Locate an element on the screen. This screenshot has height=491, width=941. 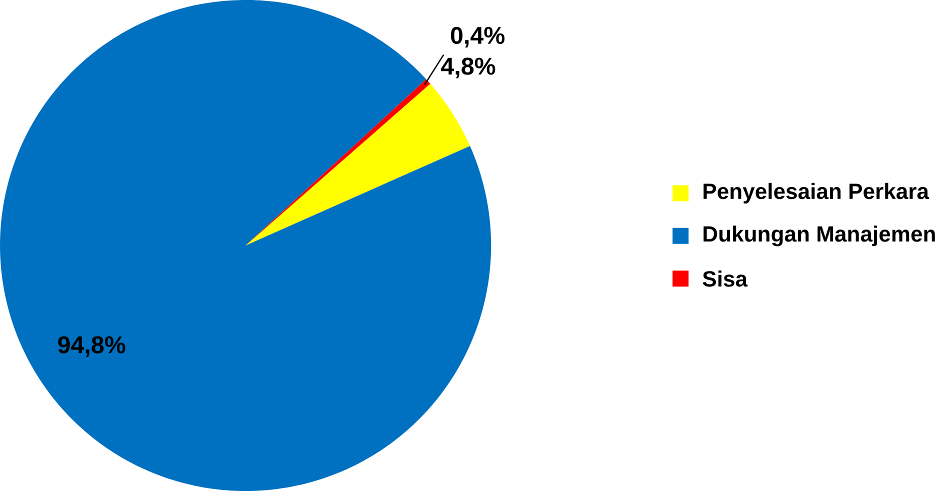
legend-label: Sisa is located at coordinates (725, 278).